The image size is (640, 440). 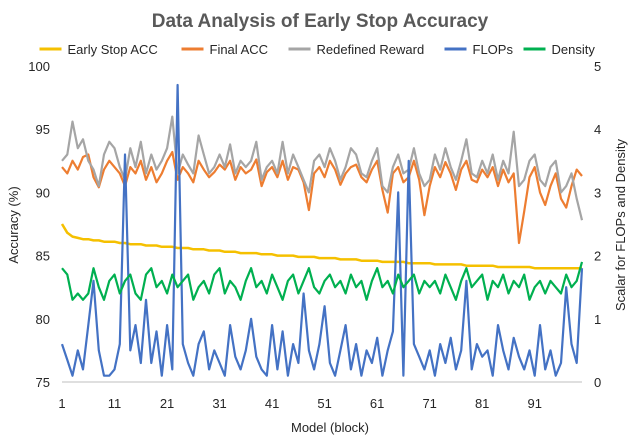 What do you see at coordinates (43, 319) in the screenshot?
I see `y-tick-label: 80` at bounding box center [43, 319].